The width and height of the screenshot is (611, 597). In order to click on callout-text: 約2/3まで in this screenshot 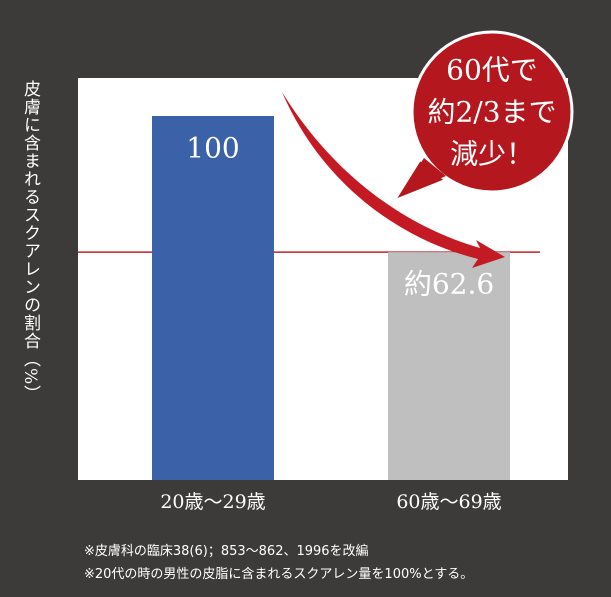, I will do `click(491, 112)`.